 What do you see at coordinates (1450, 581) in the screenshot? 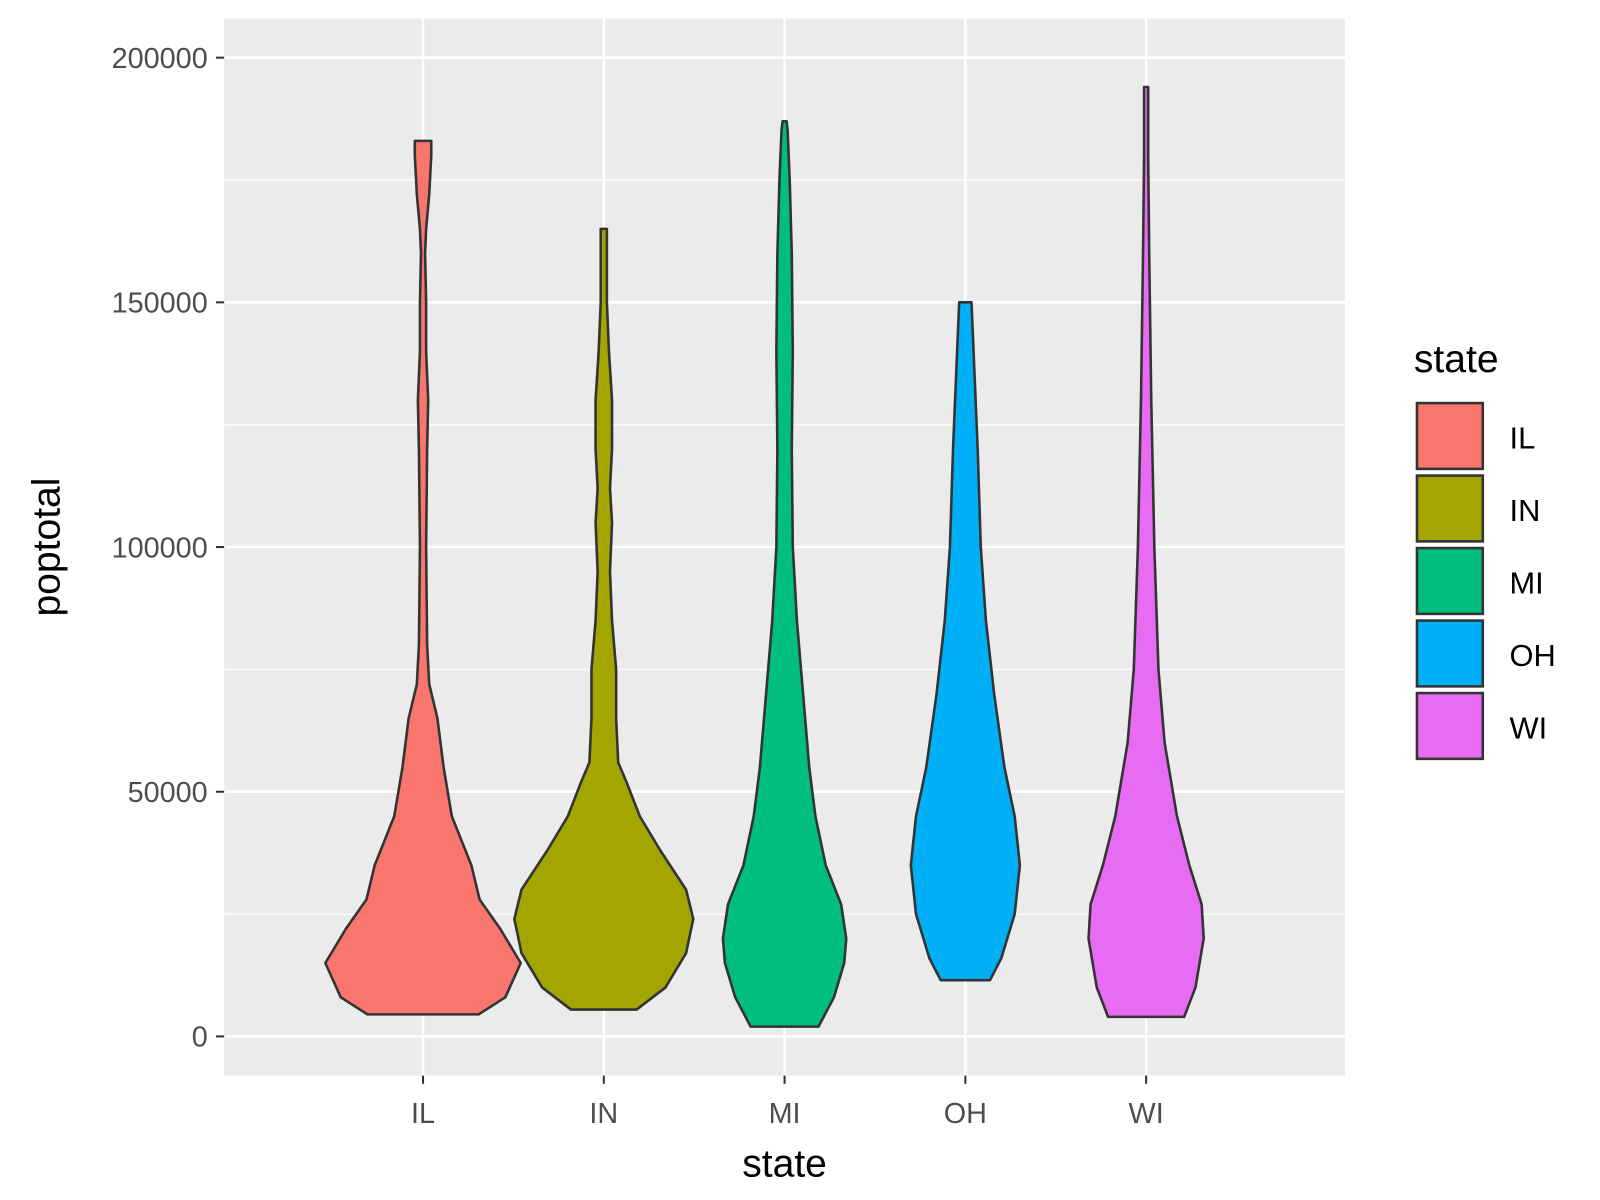
I see `legend-key-MI` at bounding box center [1450, 581].